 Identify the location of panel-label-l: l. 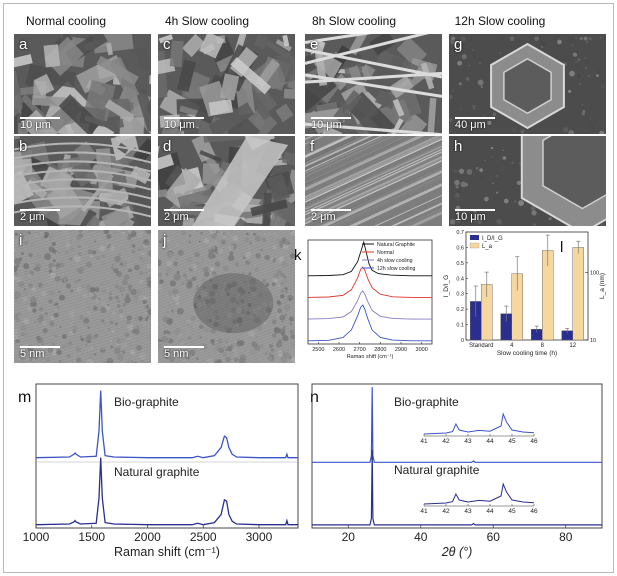
(561, 247).